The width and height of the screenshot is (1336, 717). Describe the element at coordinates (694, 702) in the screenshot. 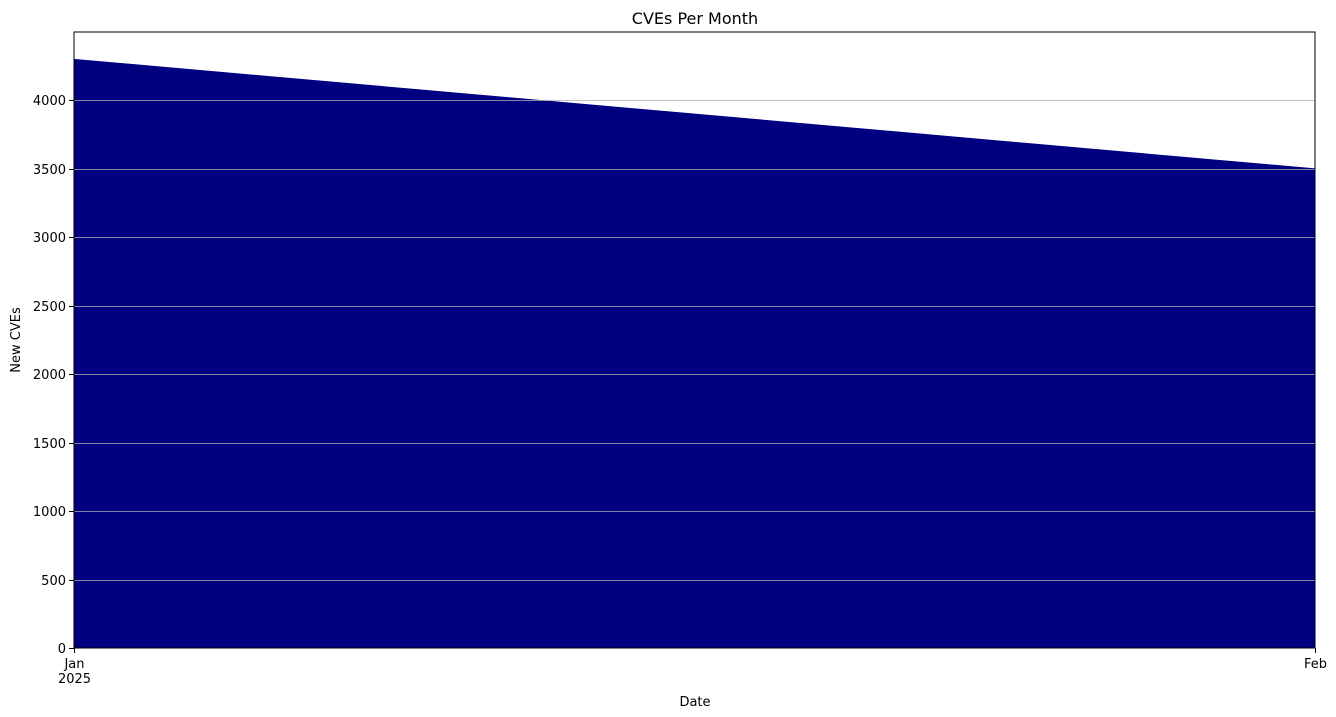

I see `x-axis-label: Date` at that location.